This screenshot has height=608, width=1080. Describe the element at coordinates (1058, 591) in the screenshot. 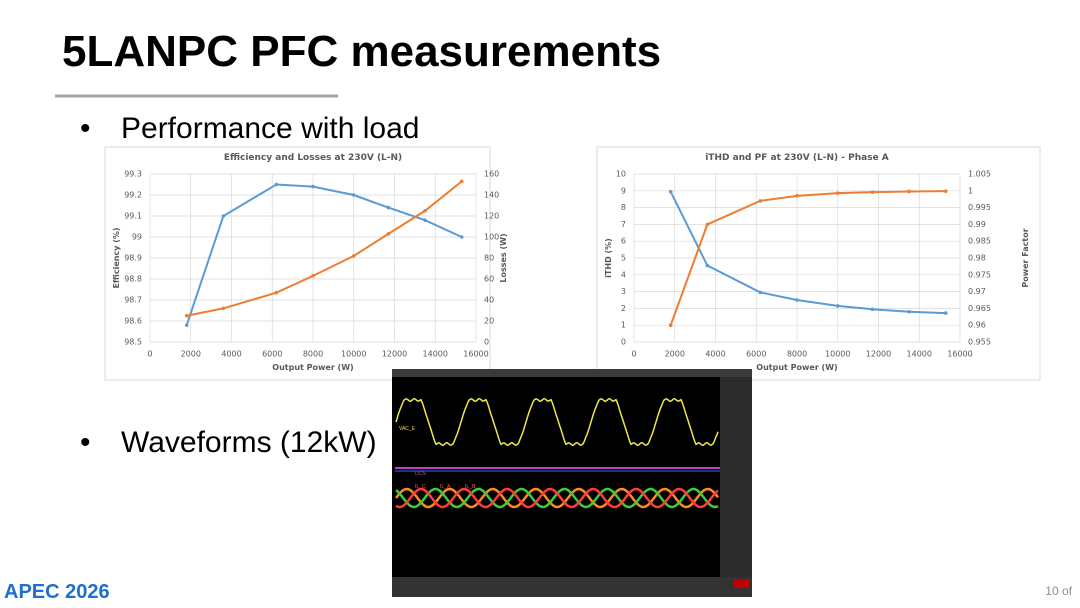

I see `page-number: 10 of` at that location.